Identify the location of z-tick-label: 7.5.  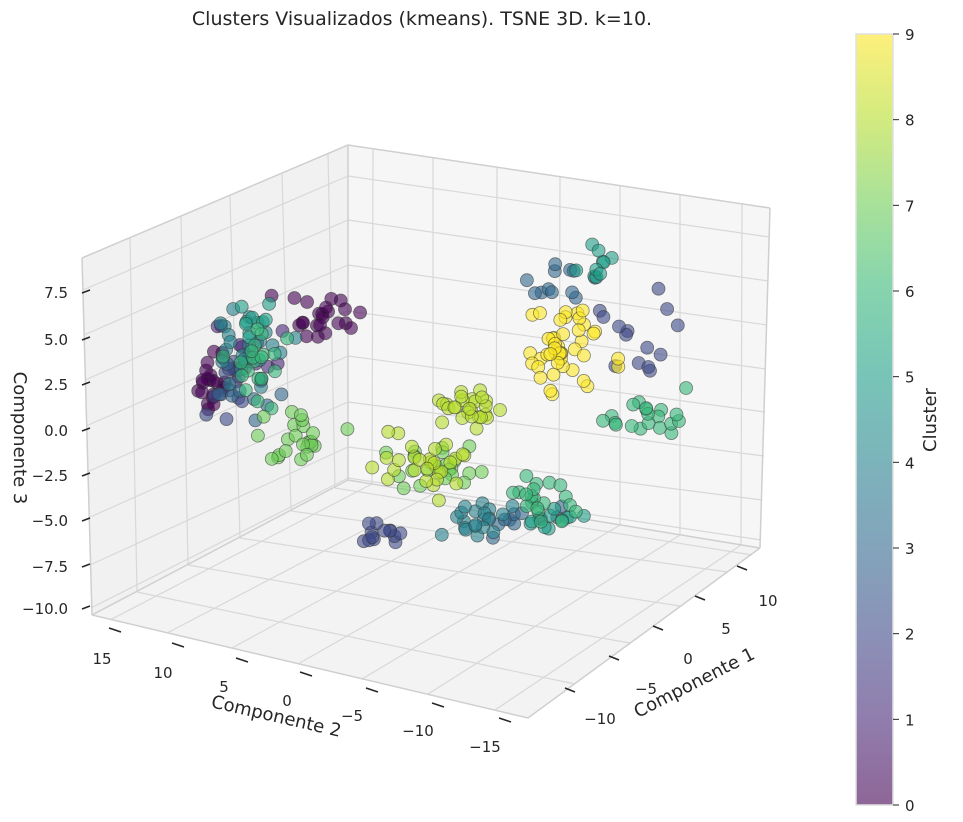
(56, 293).